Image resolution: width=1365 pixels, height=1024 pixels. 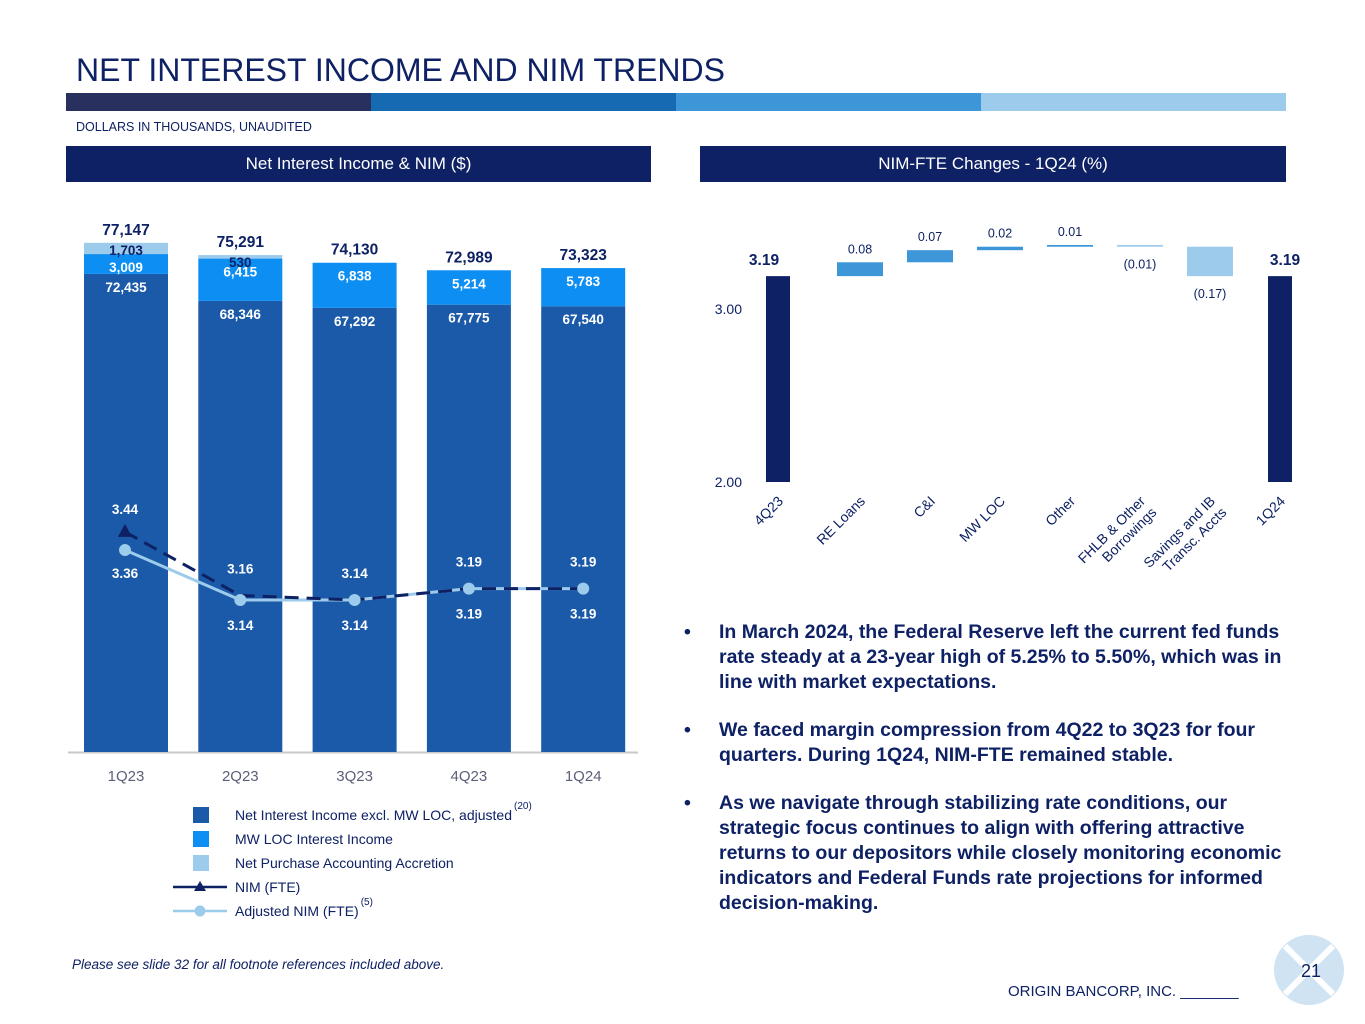 What do you see at coordinates (241, 242) in the screenshot?
I see `bar-total-label: 75,291` at bounding box center [241, 242].